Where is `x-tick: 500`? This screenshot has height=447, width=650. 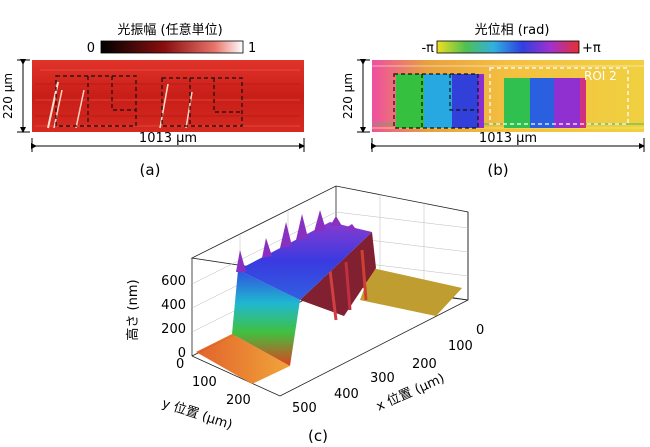
x-tick: 500 is located at coordinates (304, 408).